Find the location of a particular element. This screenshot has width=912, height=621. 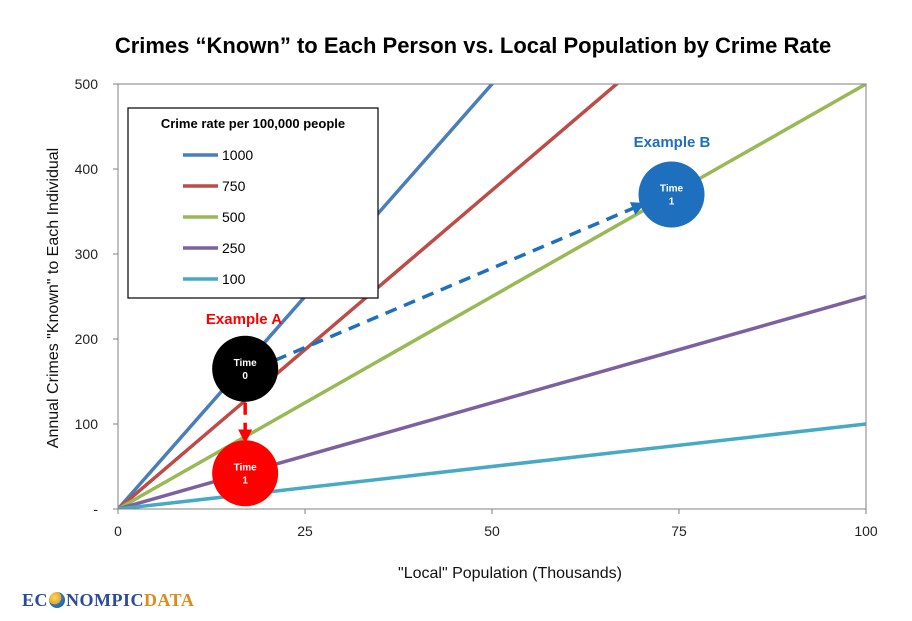

marker-time0_a: Time 0 is located at coordinates (245, 368).